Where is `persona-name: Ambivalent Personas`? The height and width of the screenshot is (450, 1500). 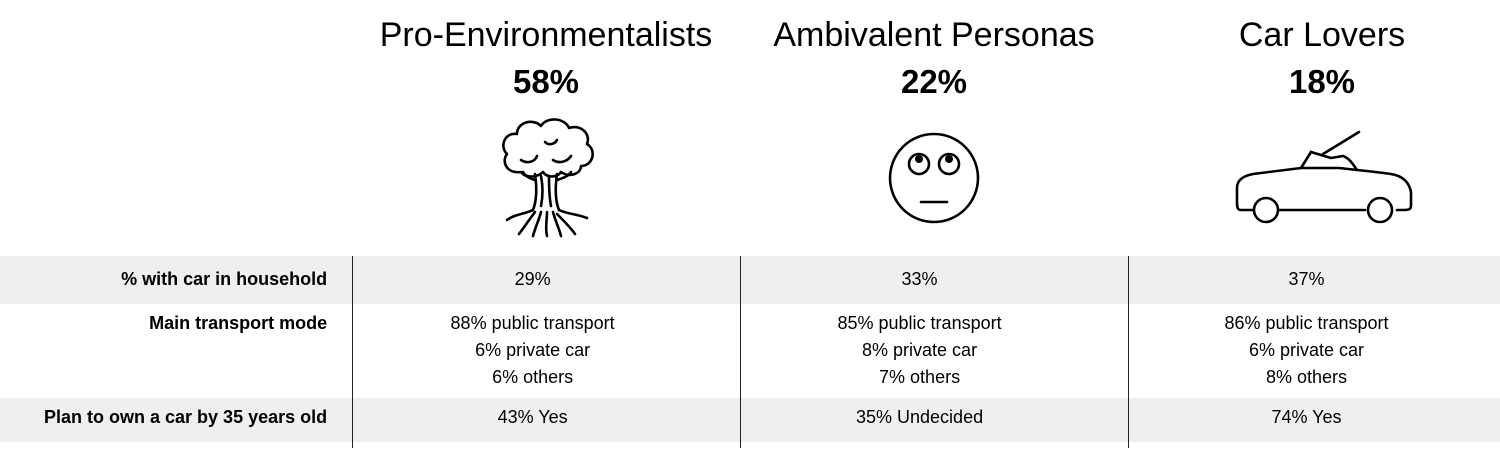 persona-name: Ambivalent Personas is located at coordinates (934, 35).